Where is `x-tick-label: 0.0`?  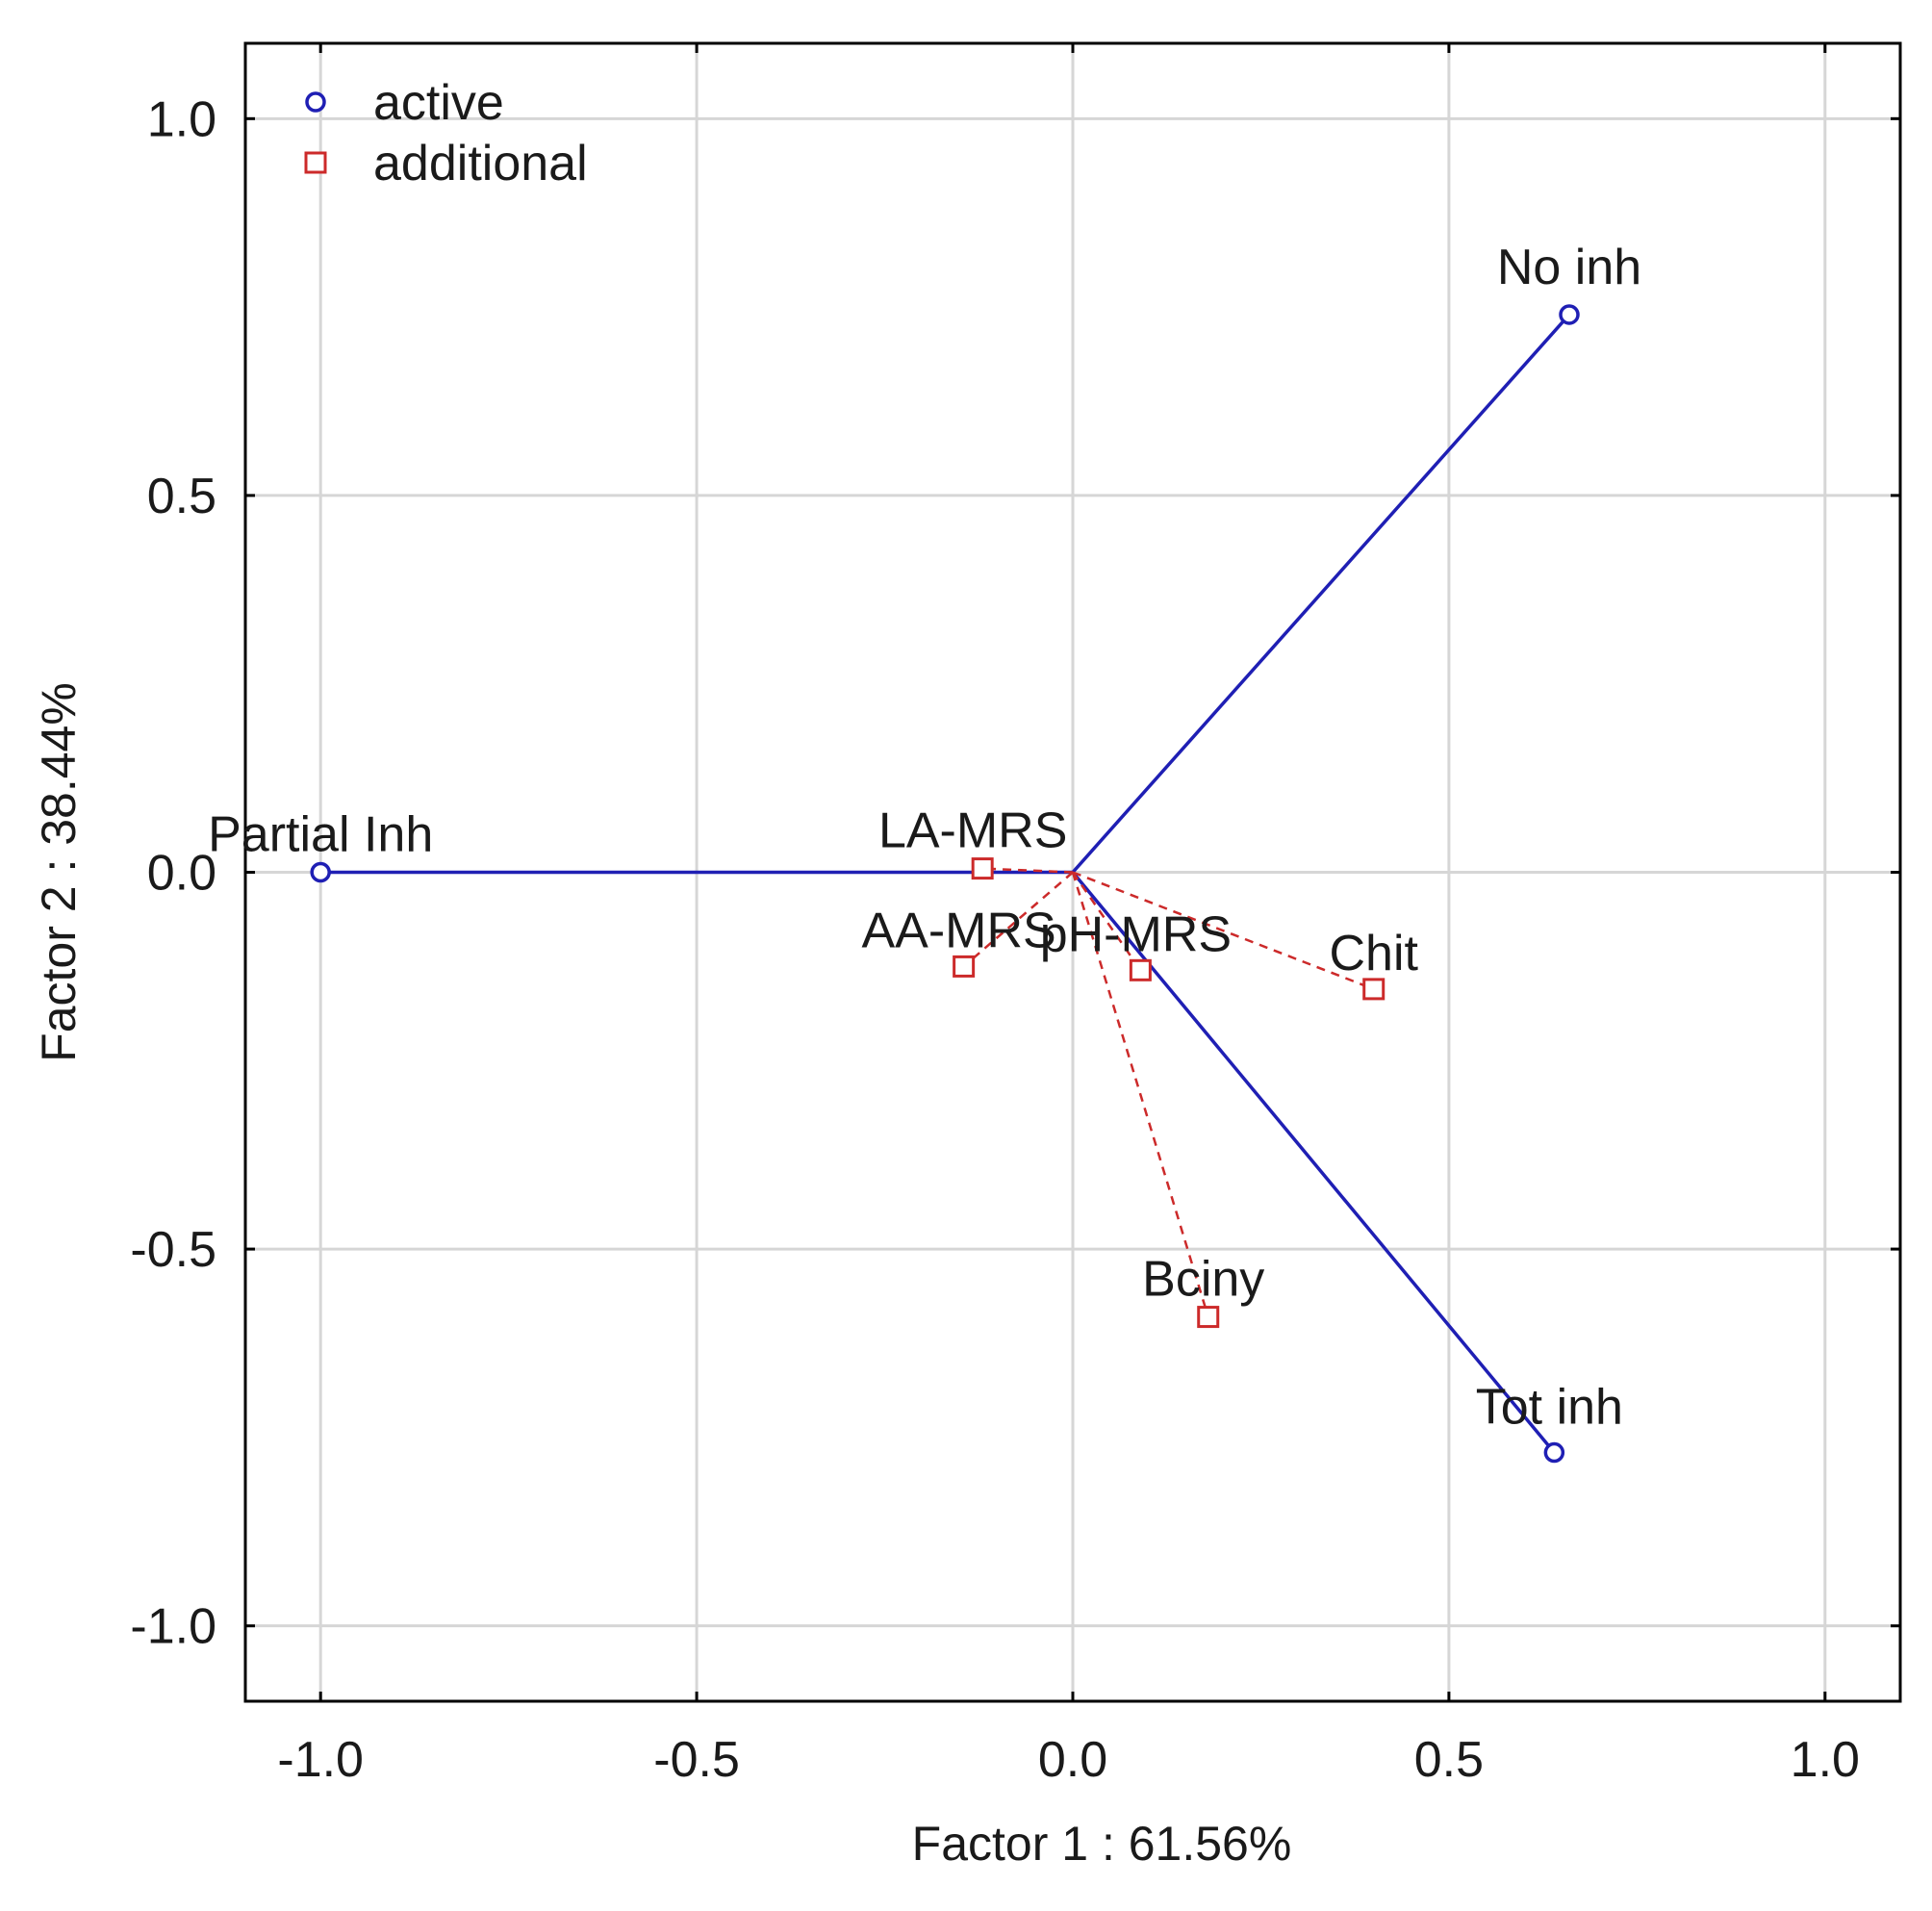
x-tick-label: 0.0 is located at coordinates (1072, 1760).